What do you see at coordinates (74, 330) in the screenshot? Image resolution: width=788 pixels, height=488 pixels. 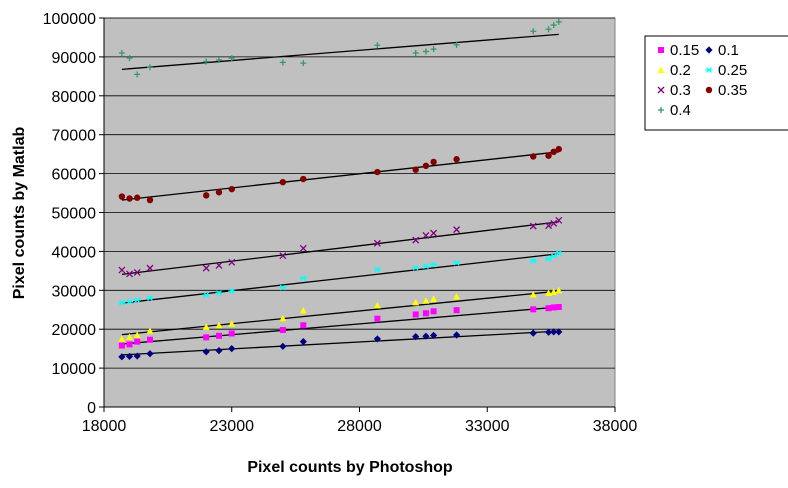 I see `y-tick-label: 20000` at bounding box center [74, 330].